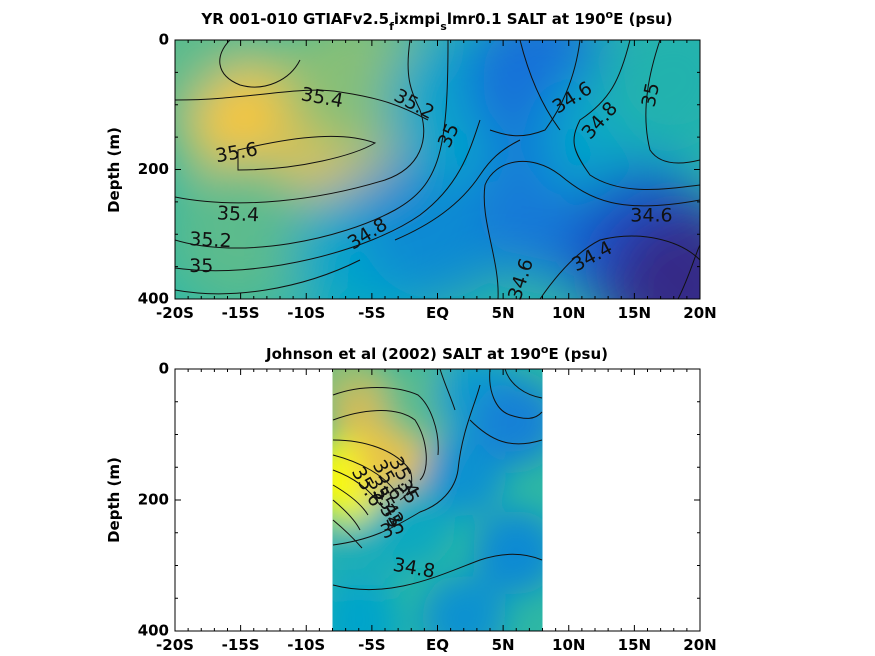 This screenshot has width=875, height=656. What do you see at coordinates (114, 170) in the screenshot?
I see `y-axis-label-model: Depth (m)` at bounding box center [114, 170].